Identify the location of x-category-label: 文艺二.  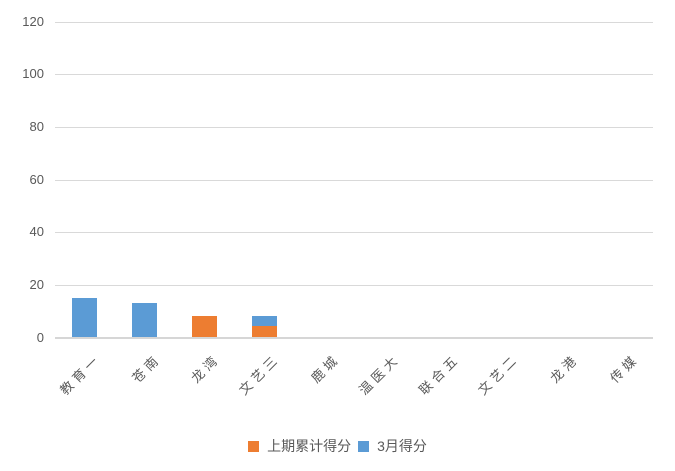
(499, 374).